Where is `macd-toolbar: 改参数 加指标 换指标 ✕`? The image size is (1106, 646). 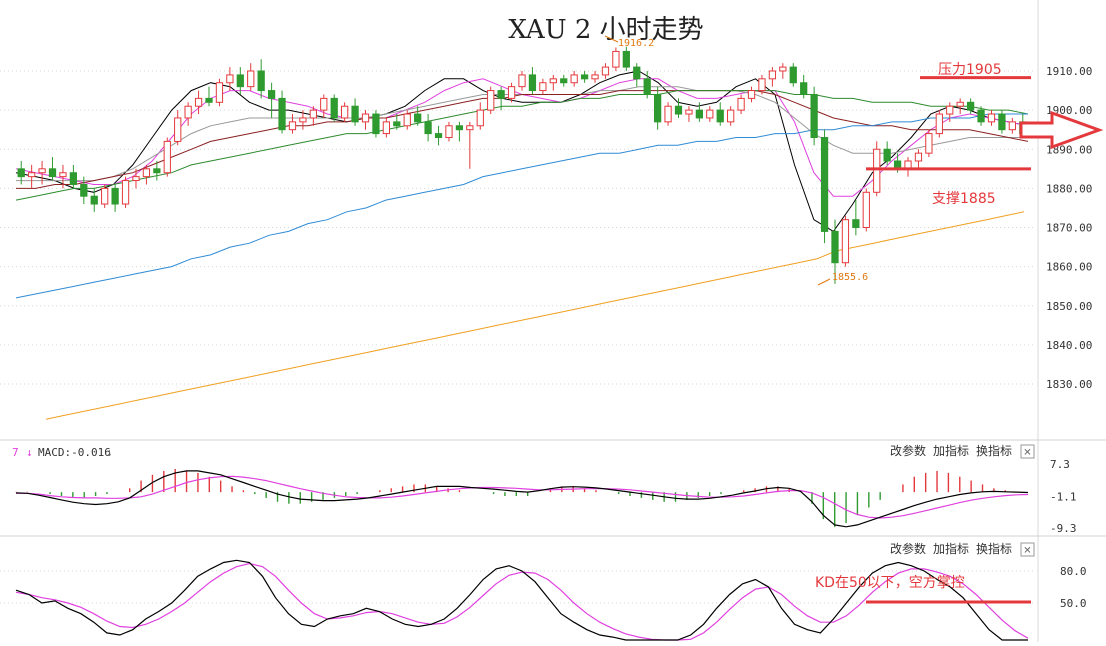
macd-toolbar: 改参数 加指标 换指标 ✕ is located at coordinates (962, 451).